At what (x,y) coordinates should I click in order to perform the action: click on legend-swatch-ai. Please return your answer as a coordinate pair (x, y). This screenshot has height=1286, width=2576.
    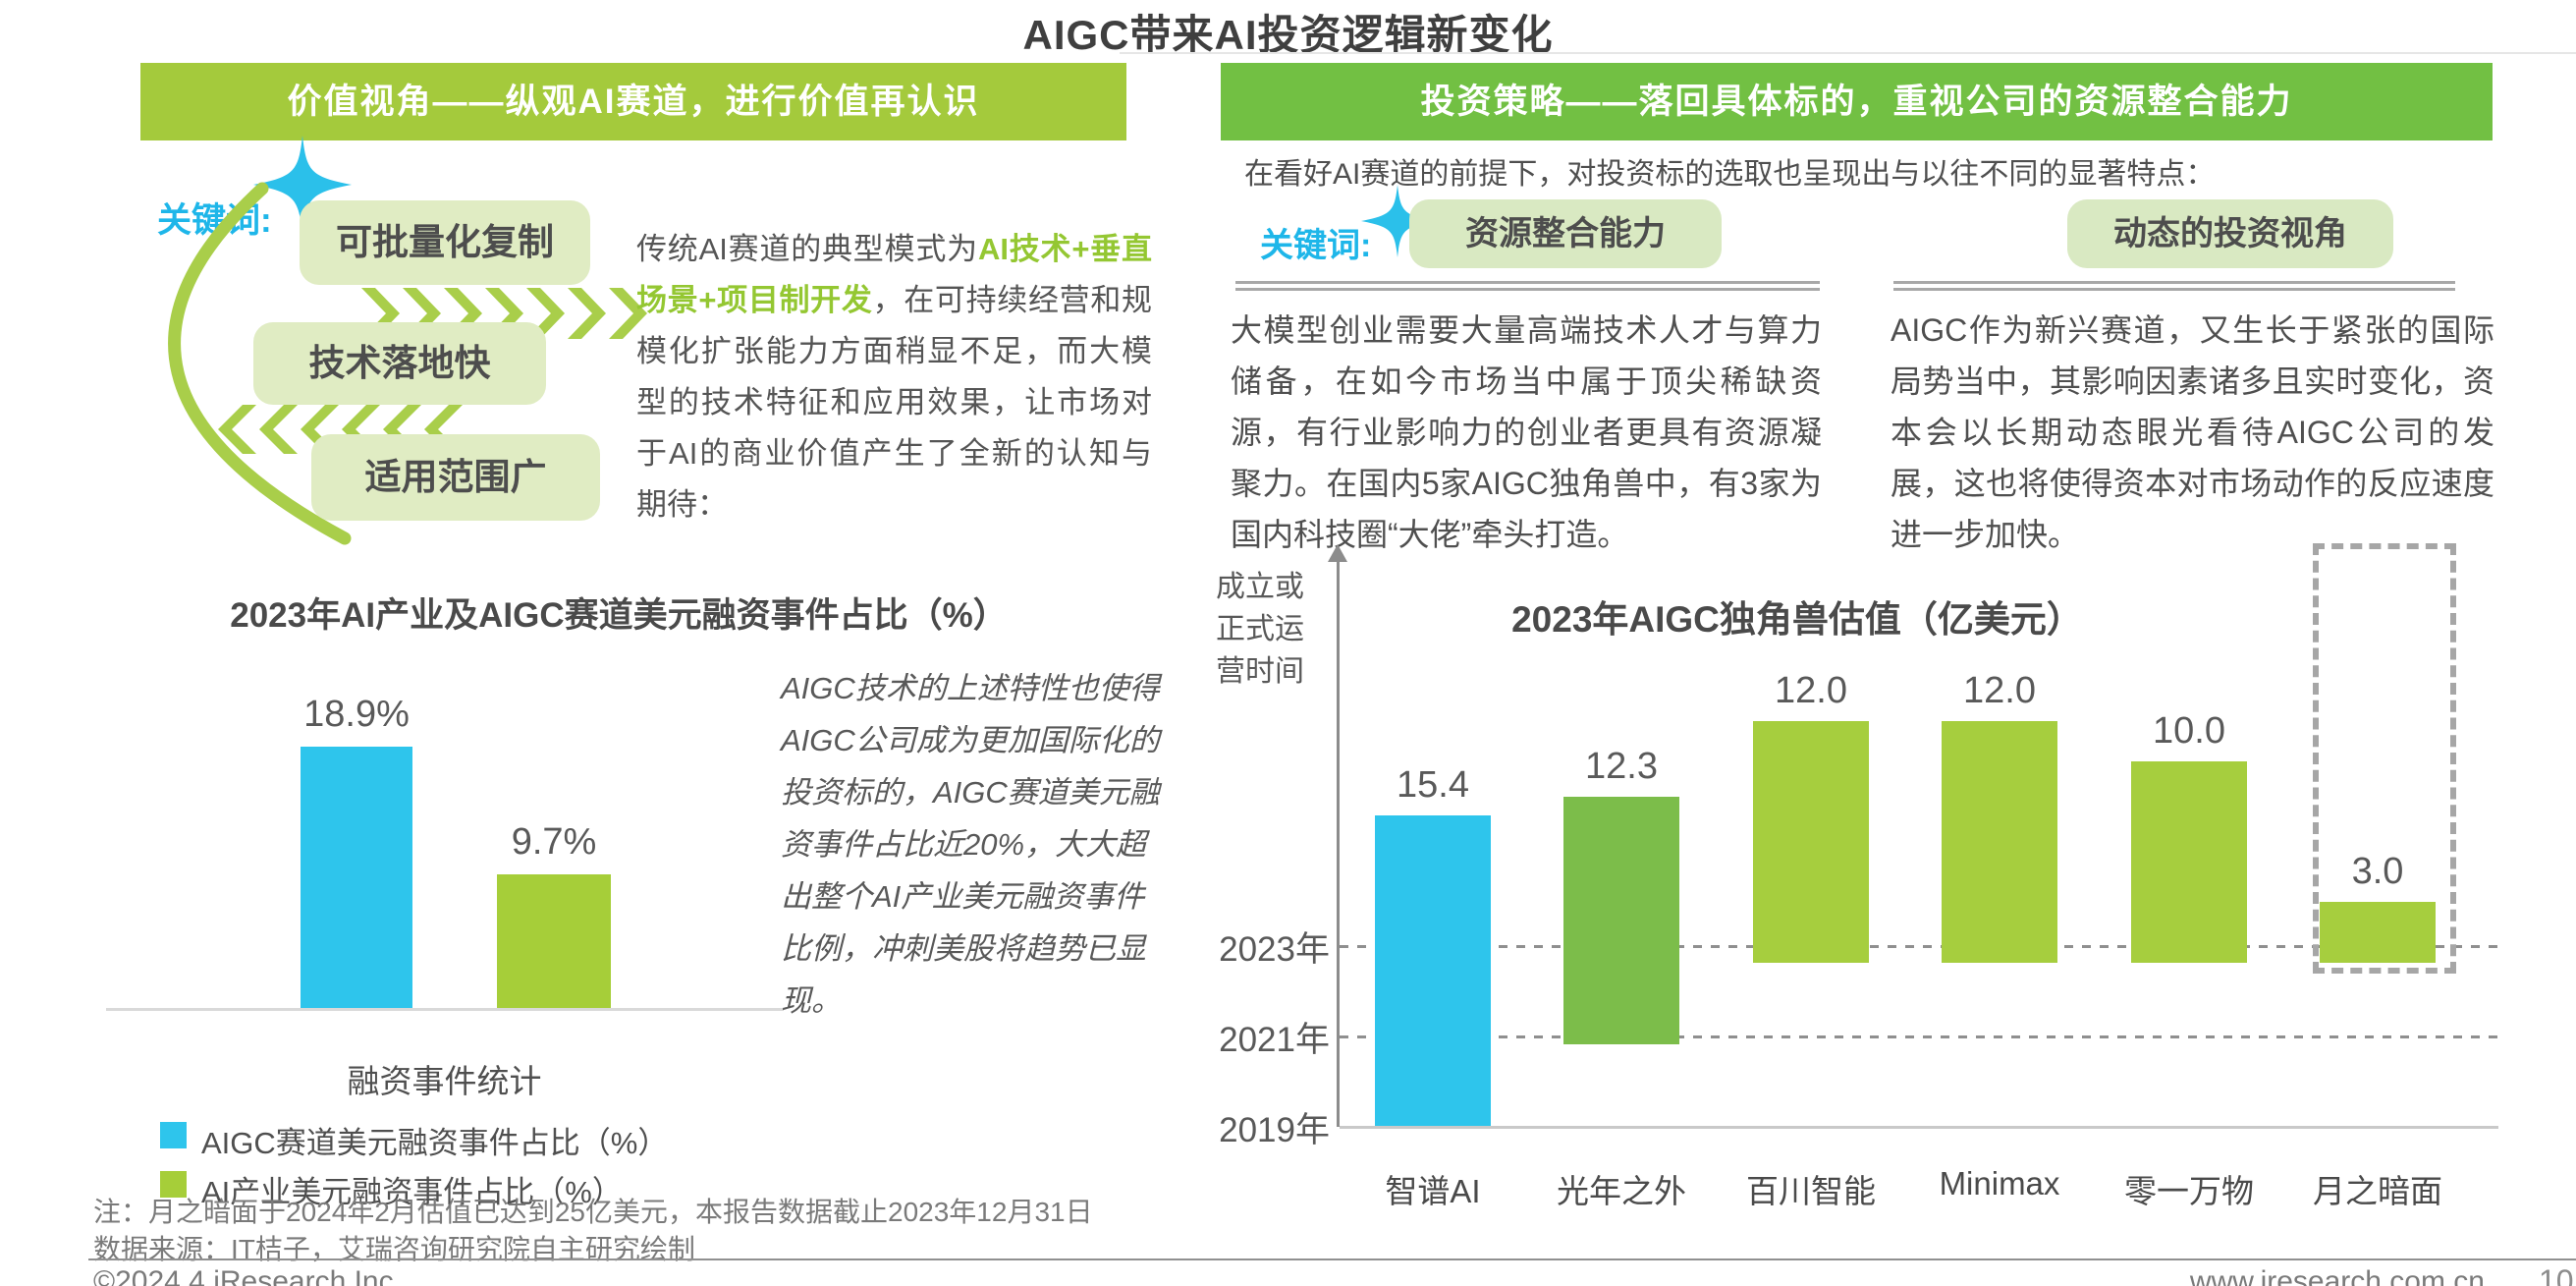
    Looking at the image, I should click on (173, 1184).